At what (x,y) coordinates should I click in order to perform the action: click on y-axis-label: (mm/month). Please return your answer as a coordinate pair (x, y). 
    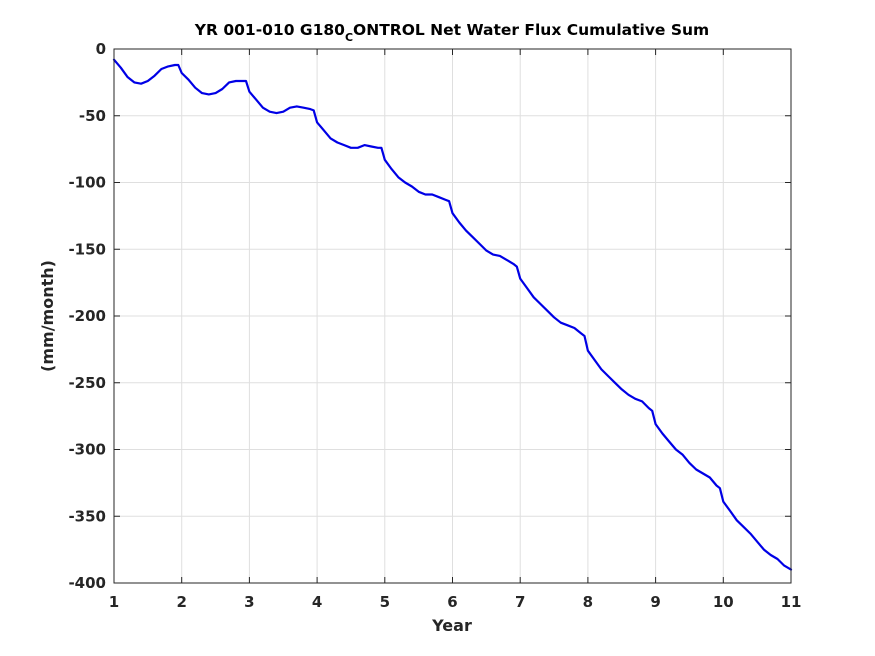
    Looking at the image, I should click on (47, 316).